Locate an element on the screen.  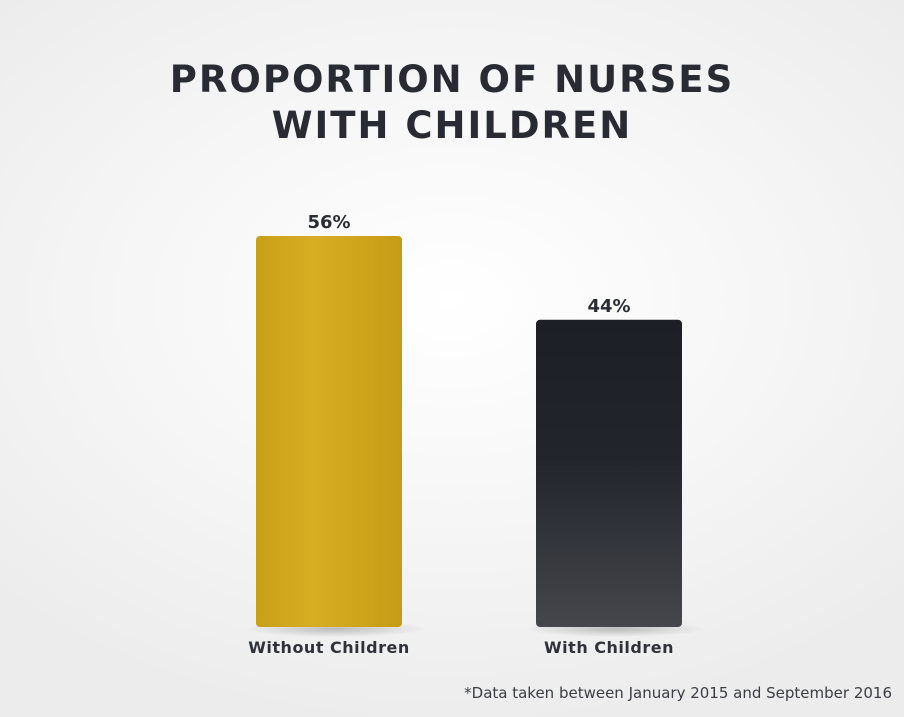
bar-with-children is located at coordinates (609, 473).